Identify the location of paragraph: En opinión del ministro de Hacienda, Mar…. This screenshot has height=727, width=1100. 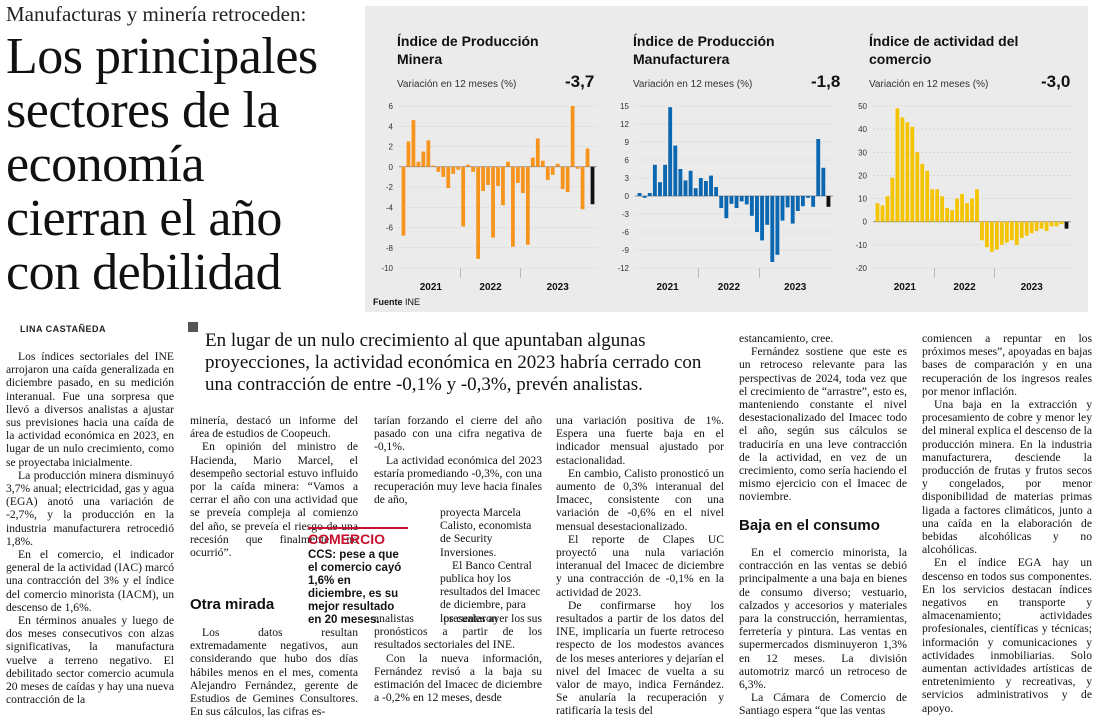
(274, 500).